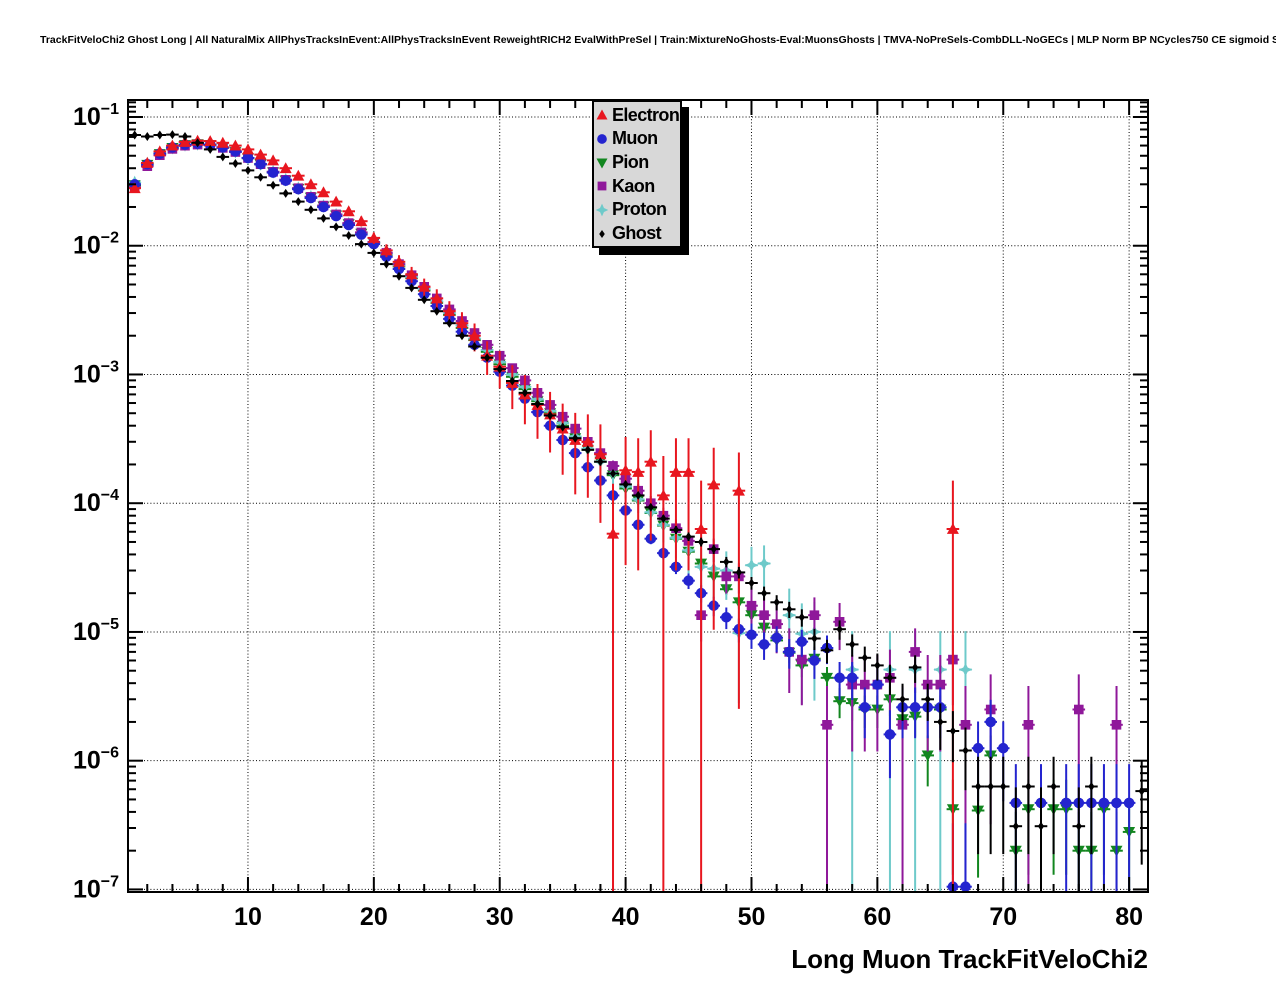 The height and width of the screenshot is (996, 1276). What do you see at coordinates (96, 116) in the screenshot?
I see `svg-text: 10⁻¹` at bounding box center [96, 116].